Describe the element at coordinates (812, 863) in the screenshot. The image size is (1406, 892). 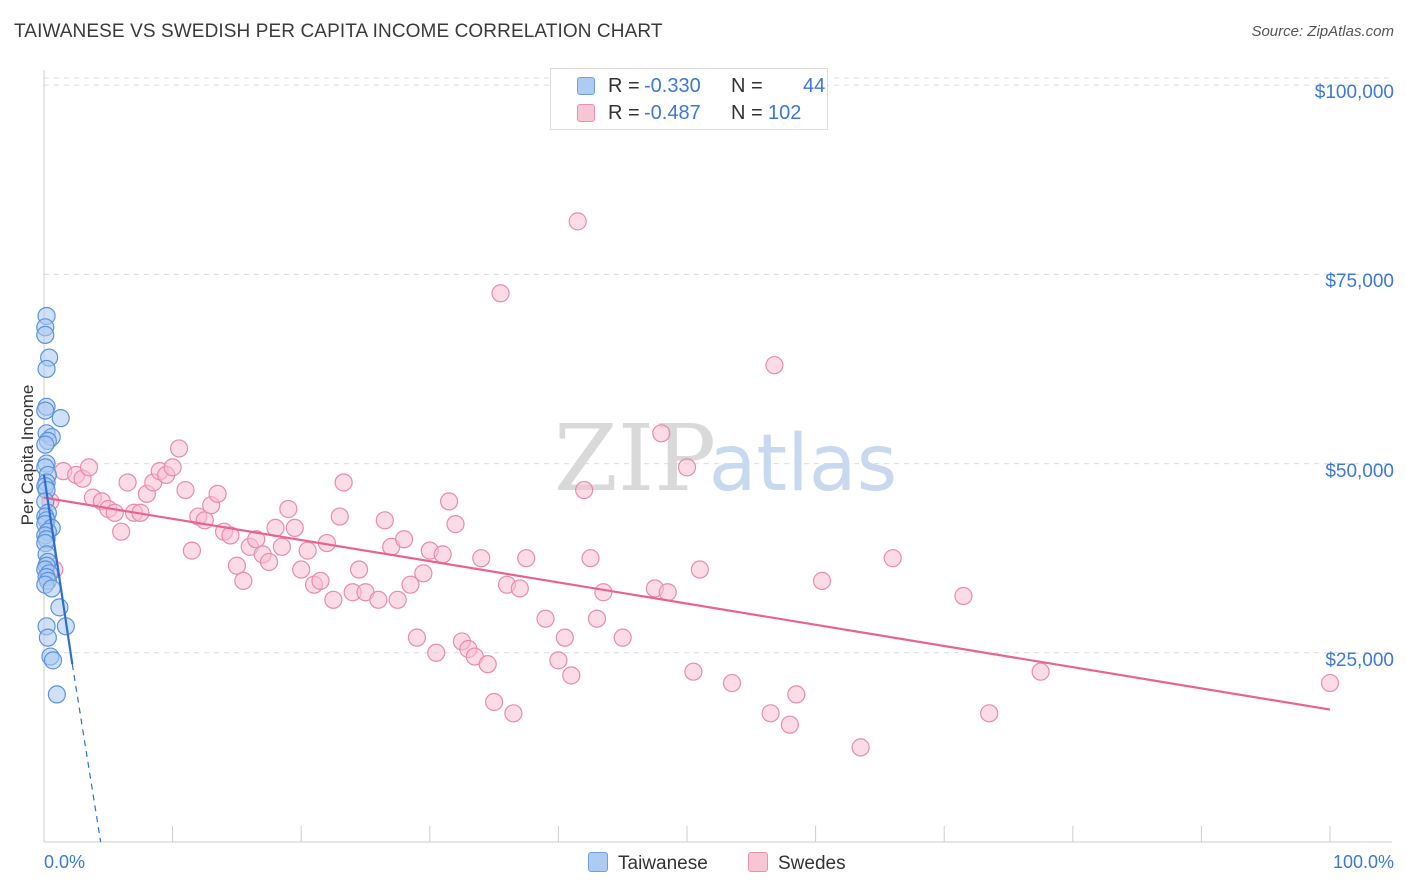
I see `legend-label: Swedes` at that location.